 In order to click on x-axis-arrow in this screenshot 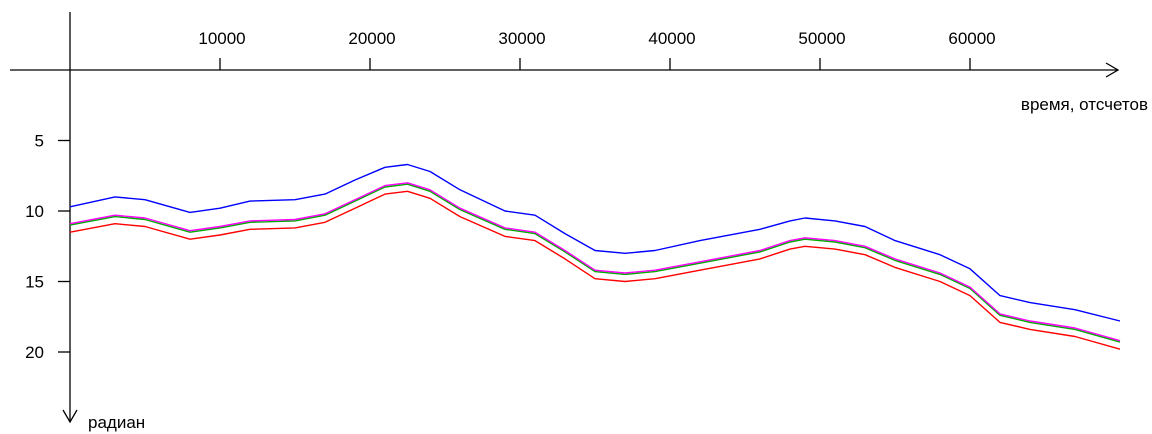, I will do `click(1112, 70)`.